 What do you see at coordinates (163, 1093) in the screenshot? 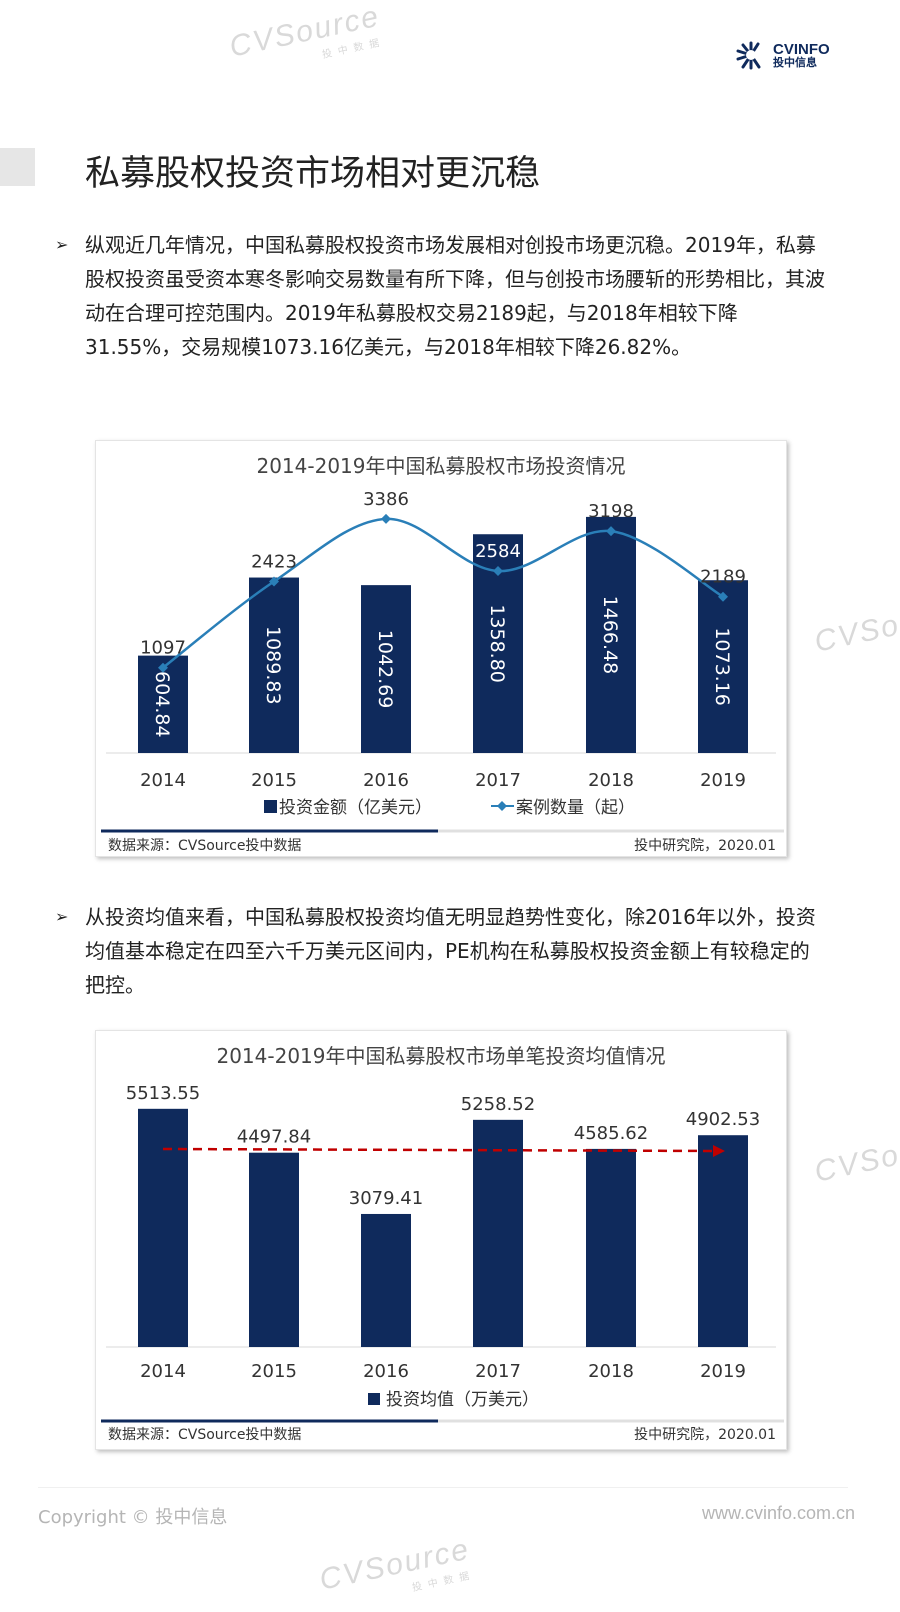
I see `bar-value-label: 5513.55` at bounding box center [163, 1093].